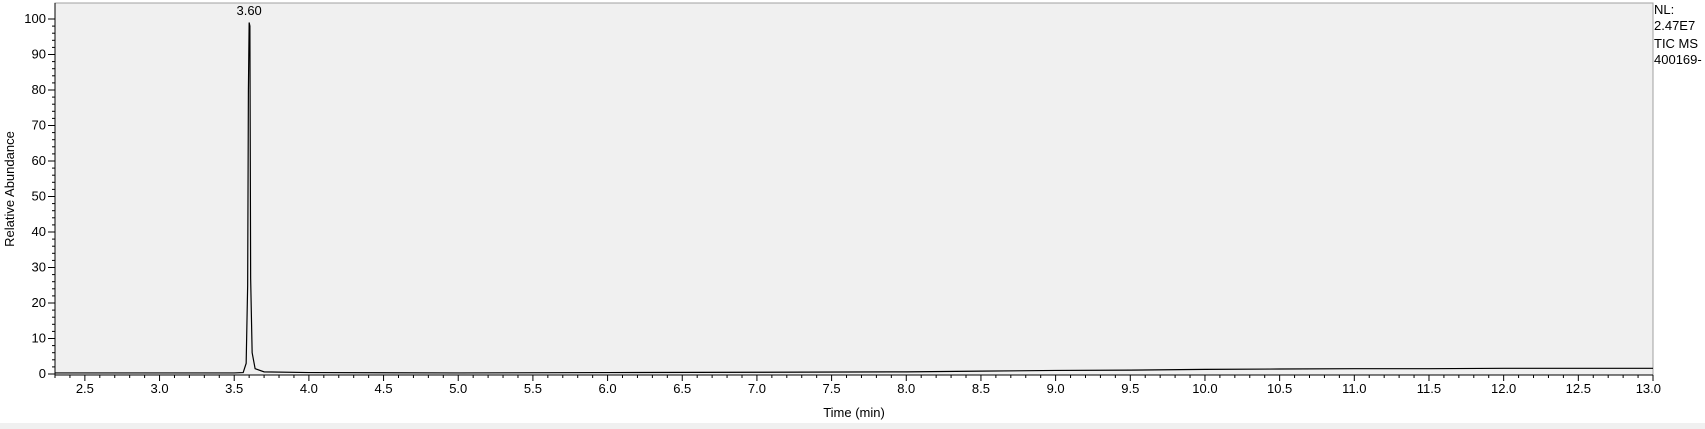 The image size is (1705, 429). I want to click on y-axis: 0 10 20 30 40 50 60 70 80 90 100, so click(40, 192).